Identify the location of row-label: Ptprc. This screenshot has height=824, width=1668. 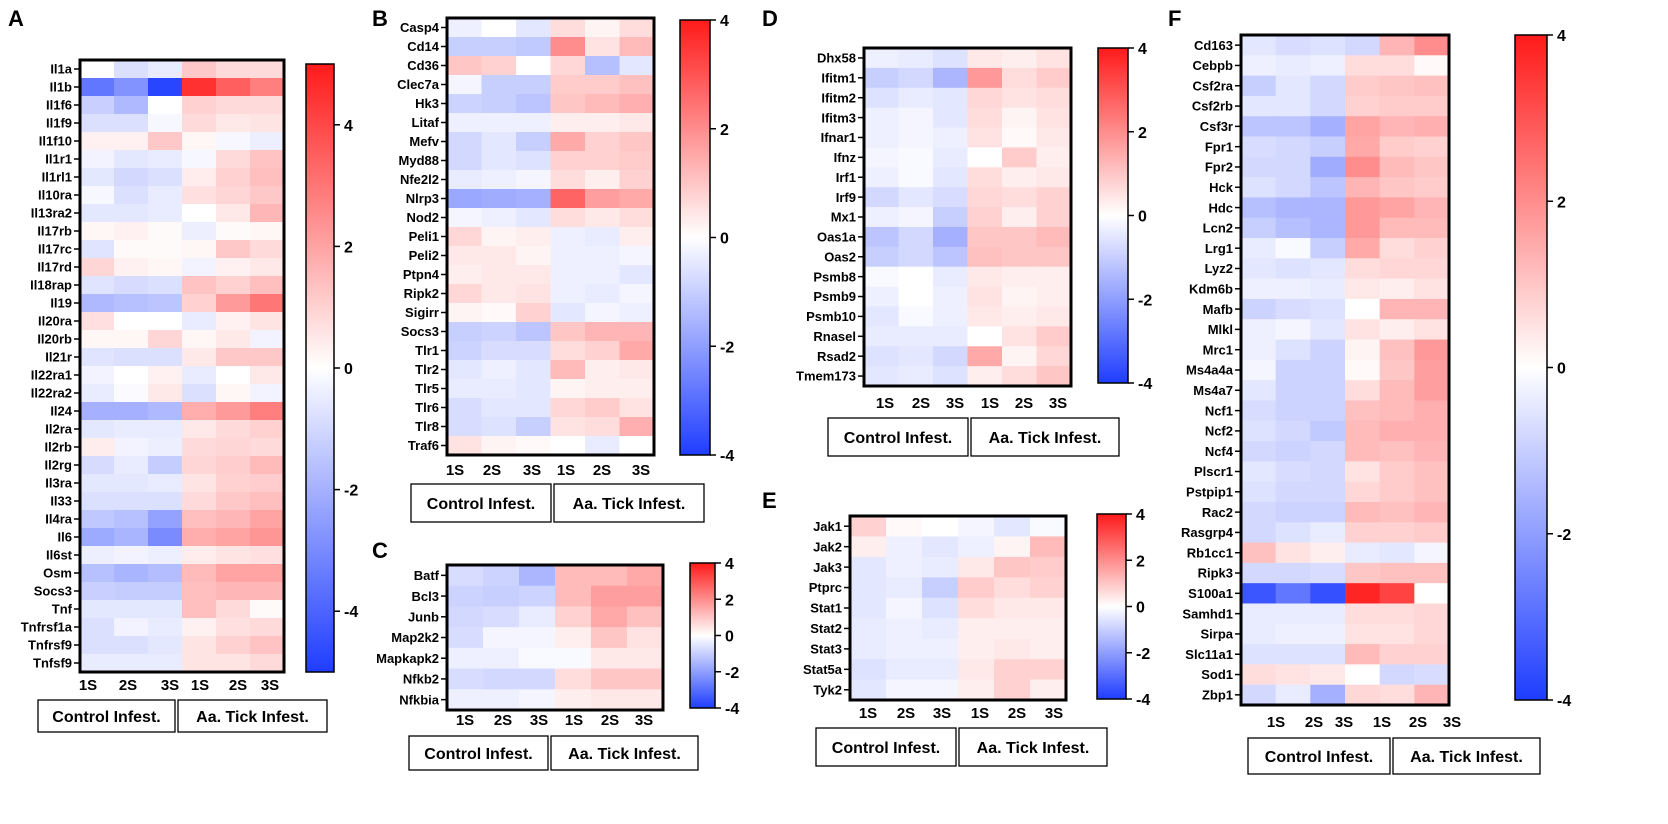
(825, 587).